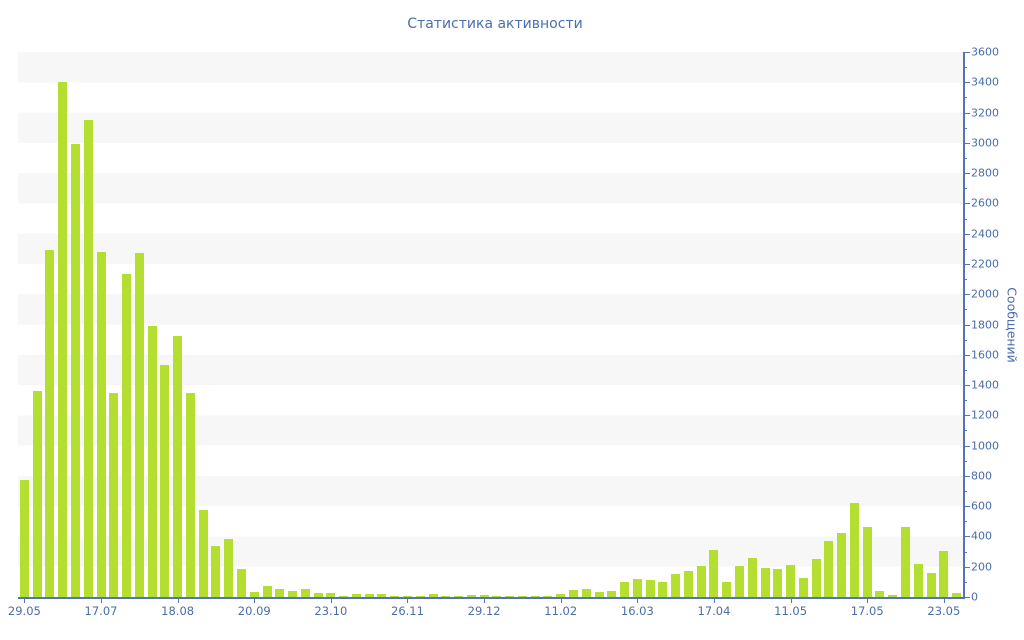  Describe the element at coordinates (981, 506) in the screenshot. I see `y-tick-label: 600` at that location.